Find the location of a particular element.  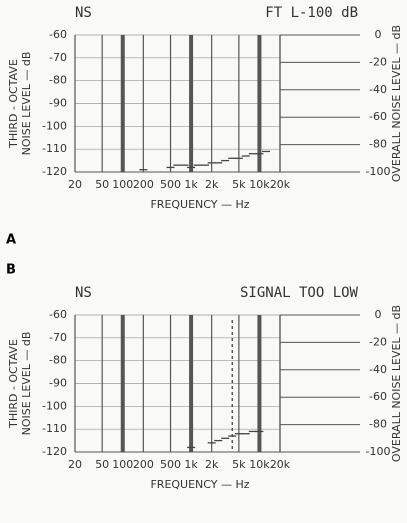

annotation: FT L-100 dB is located at coordinates (311, 13).